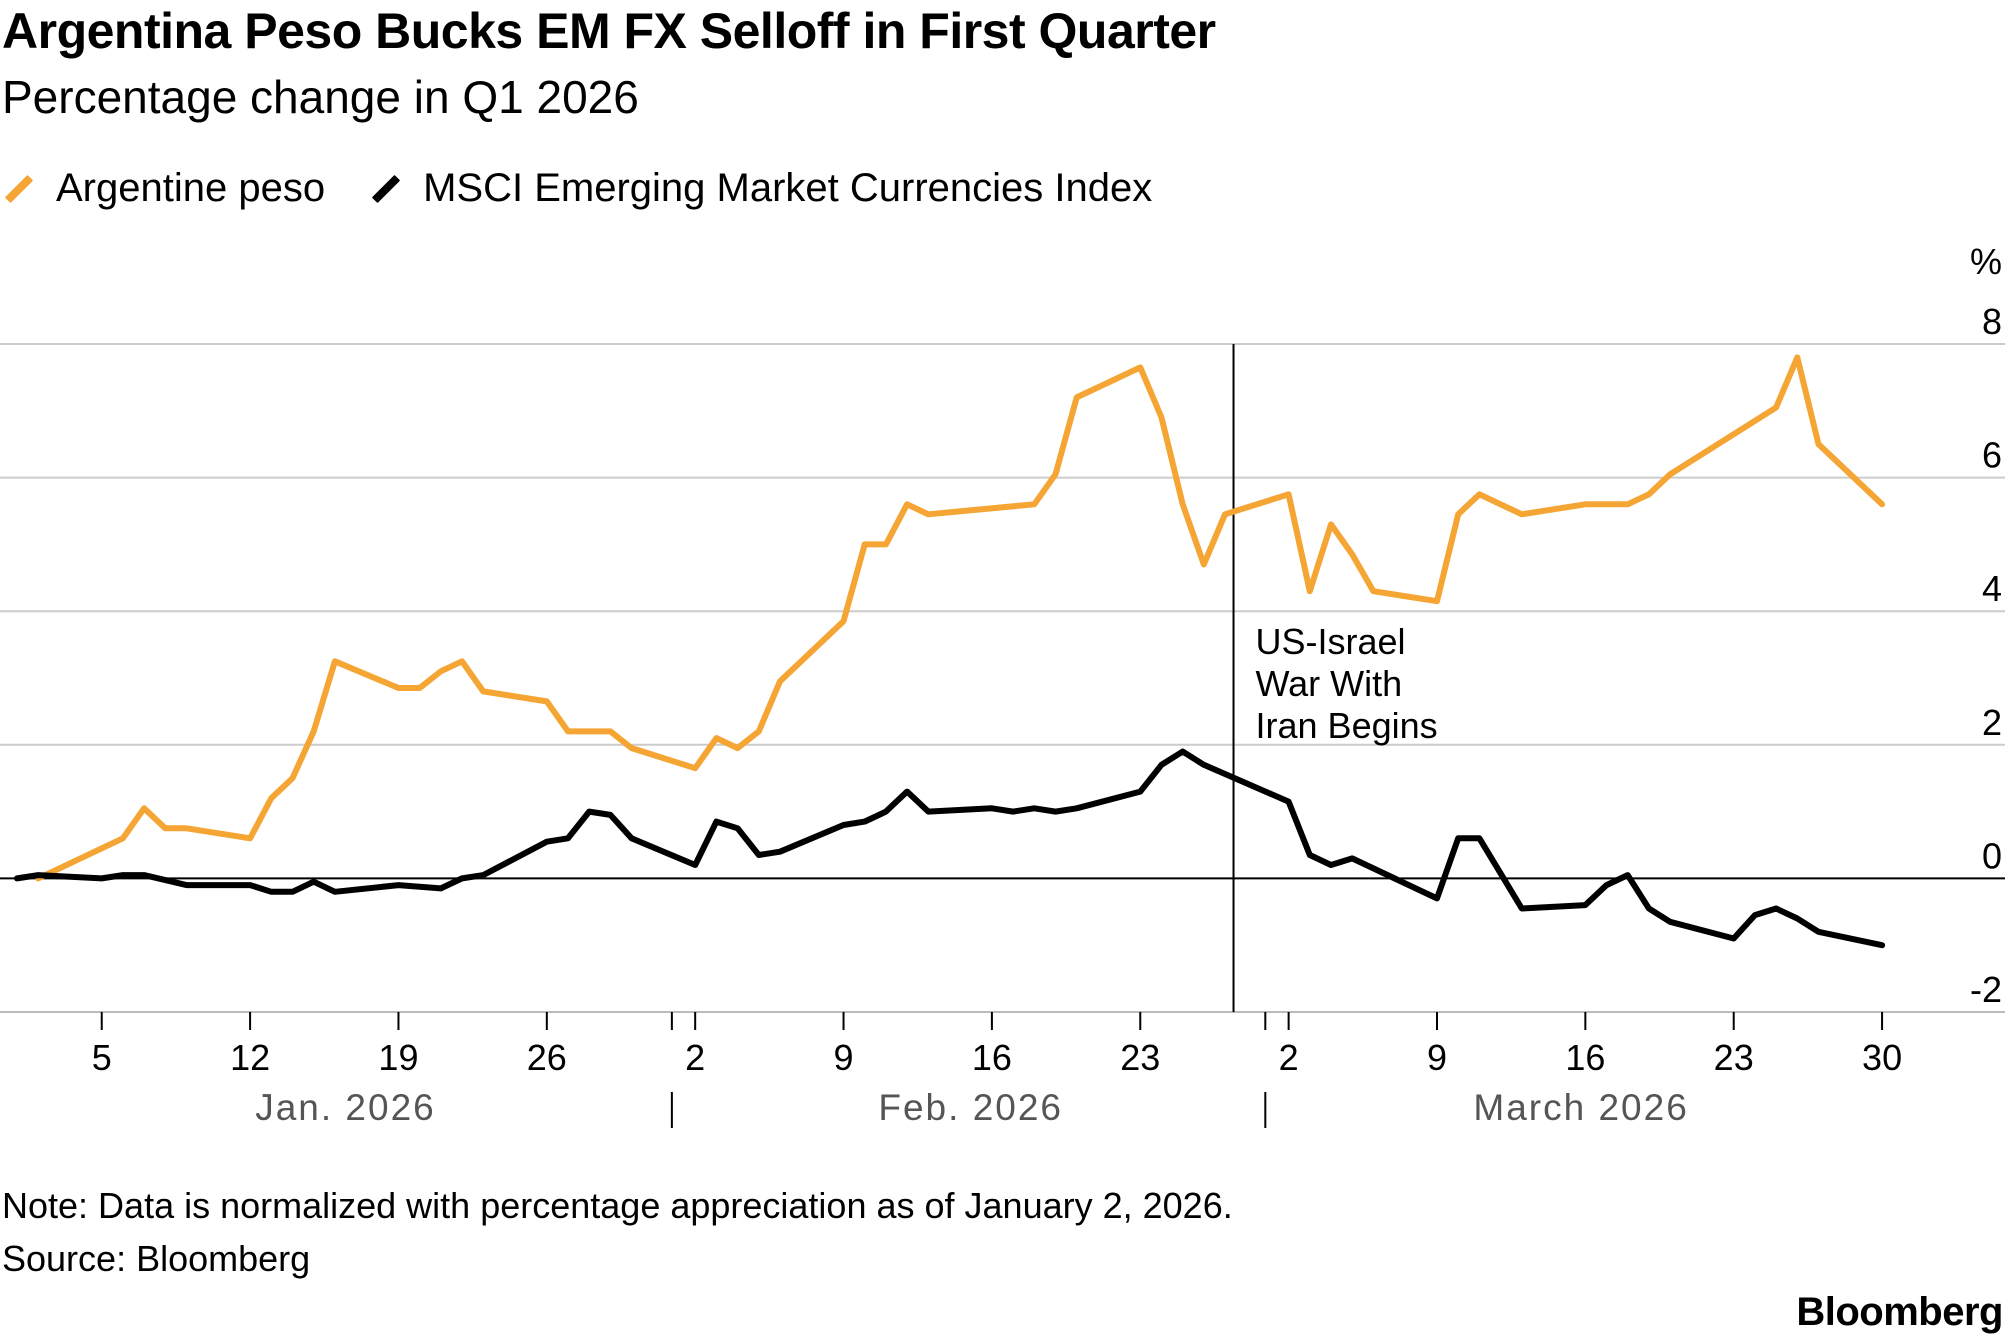  What do you see at coordinates (1347, 725) in the screenshot?
I see `annotation-text: Iran Begins` at bounding box center [1347, 725].